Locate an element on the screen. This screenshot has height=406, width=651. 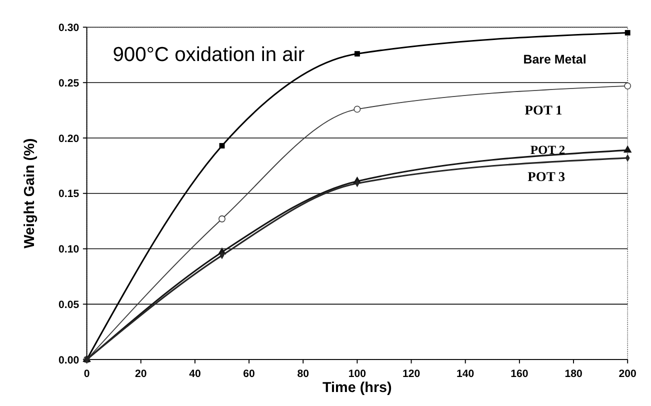
x-tick-label: 0 is located at coordinates (87, 374).